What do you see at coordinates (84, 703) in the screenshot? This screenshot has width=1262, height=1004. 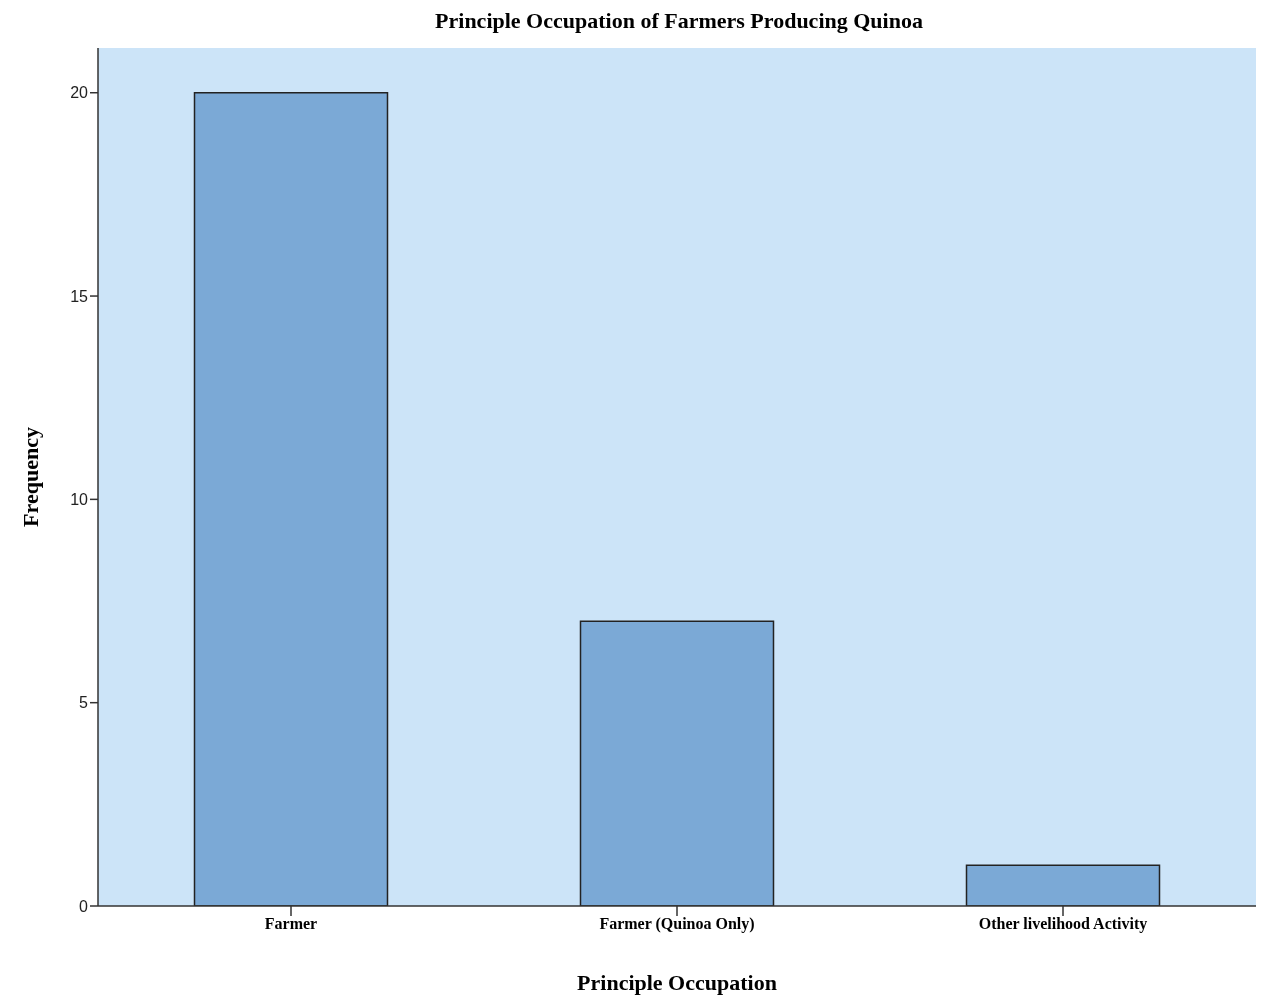 I see `y-tick-label: 5` at bounding box center [84, 703].